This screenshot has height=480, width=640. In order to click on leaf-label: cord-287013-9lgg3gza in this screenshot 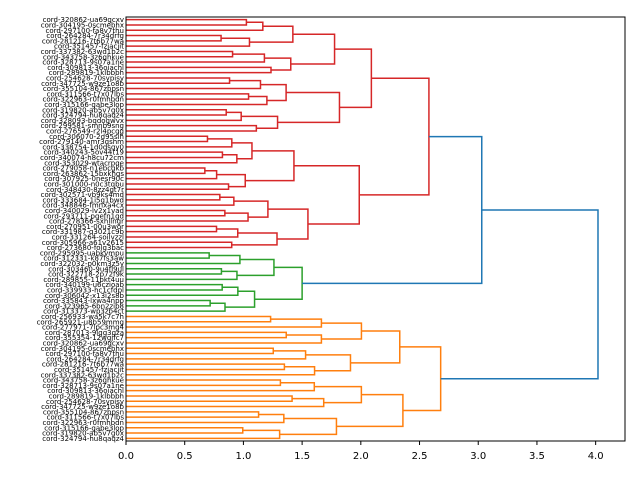, I will do `click(84, 333)`.